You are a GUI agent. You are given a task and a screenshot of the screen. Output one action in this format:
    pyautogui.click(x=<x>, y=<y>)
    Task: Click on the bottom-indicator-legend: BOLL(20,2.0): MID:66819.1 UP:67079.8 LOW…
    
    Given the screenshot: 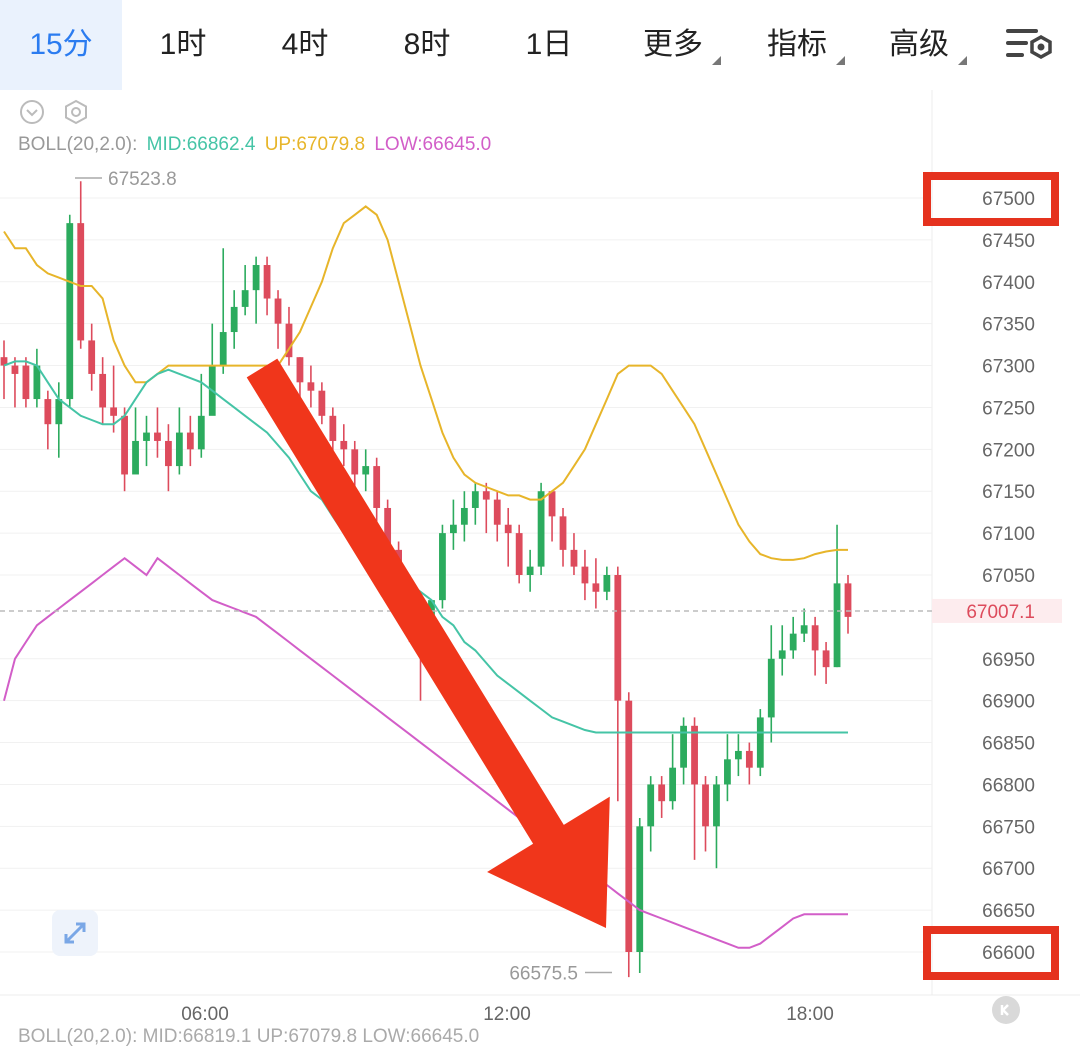 What is the action you would take?
    pyautogui.click(x=249, y=1036)
    